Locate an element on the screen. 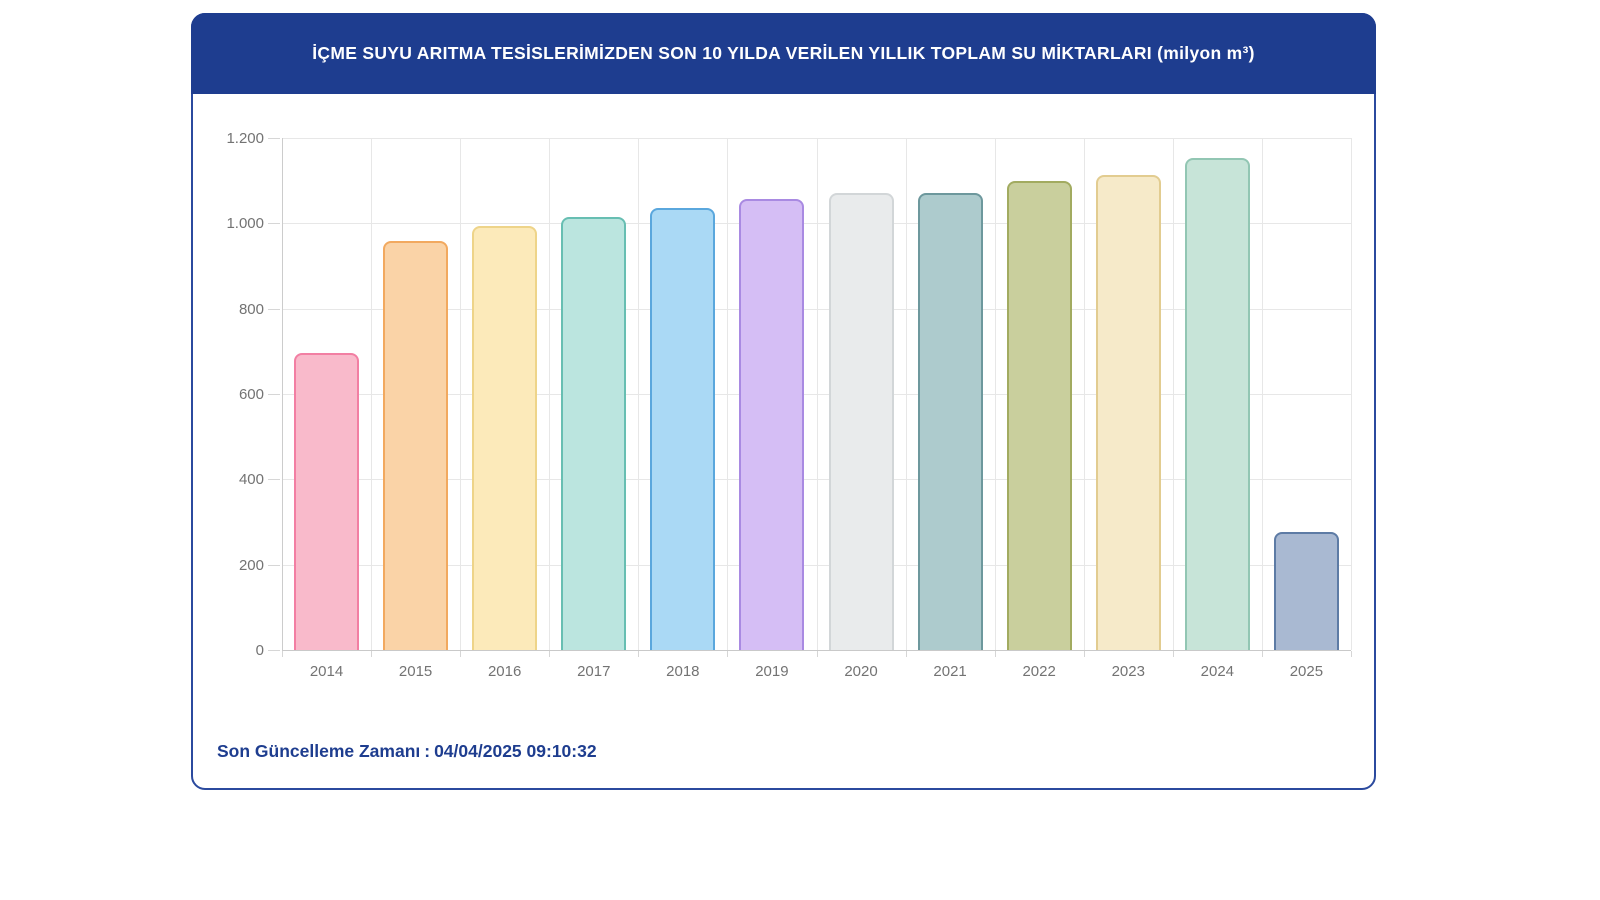 Image resolution: width=1600 pixels, height=900 pixels. x-axis-line is located at coordinates (816, 650).